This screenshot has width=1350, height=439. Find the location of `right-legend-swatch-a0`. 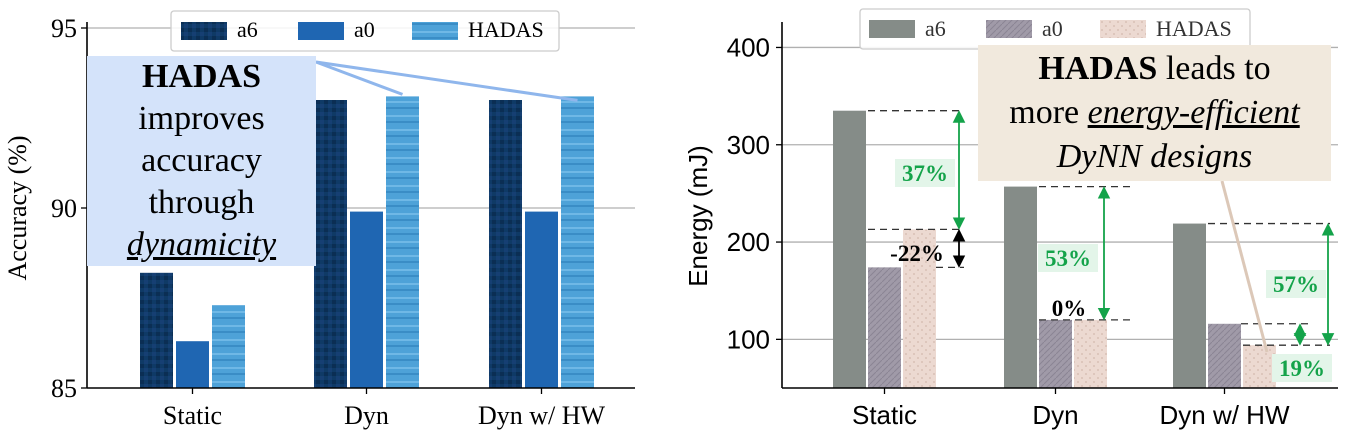

right-legend-swatch-a0 is located at coordinates (1009, 29).